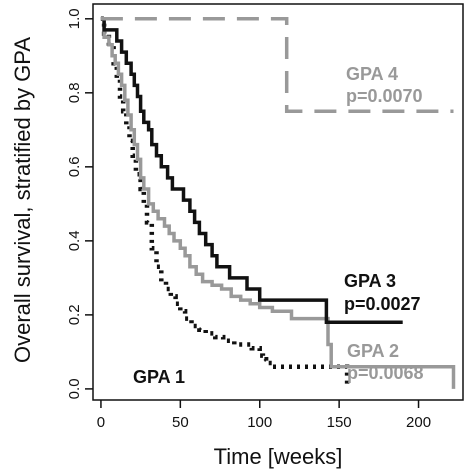 The height and width of the screenshot is (474, 474). I want to click on gpa3-pvalue: p=0.0027, so click(382, 304).